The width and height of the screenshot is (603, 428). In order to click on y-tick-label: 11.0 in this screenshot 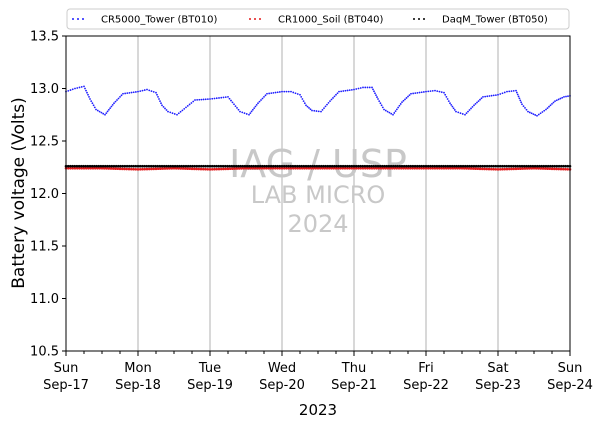, I will do `click(44, 299)`.